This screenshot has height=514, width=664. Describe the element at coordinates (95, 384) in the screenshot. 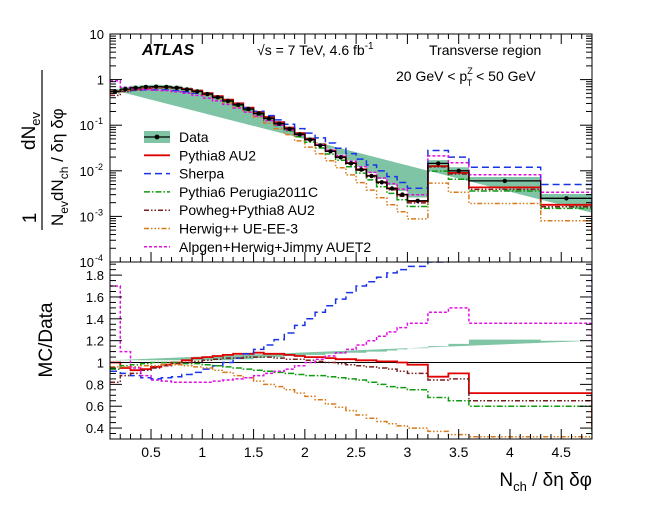

I see `ratio-y-tick-label: 0.8` at that location.